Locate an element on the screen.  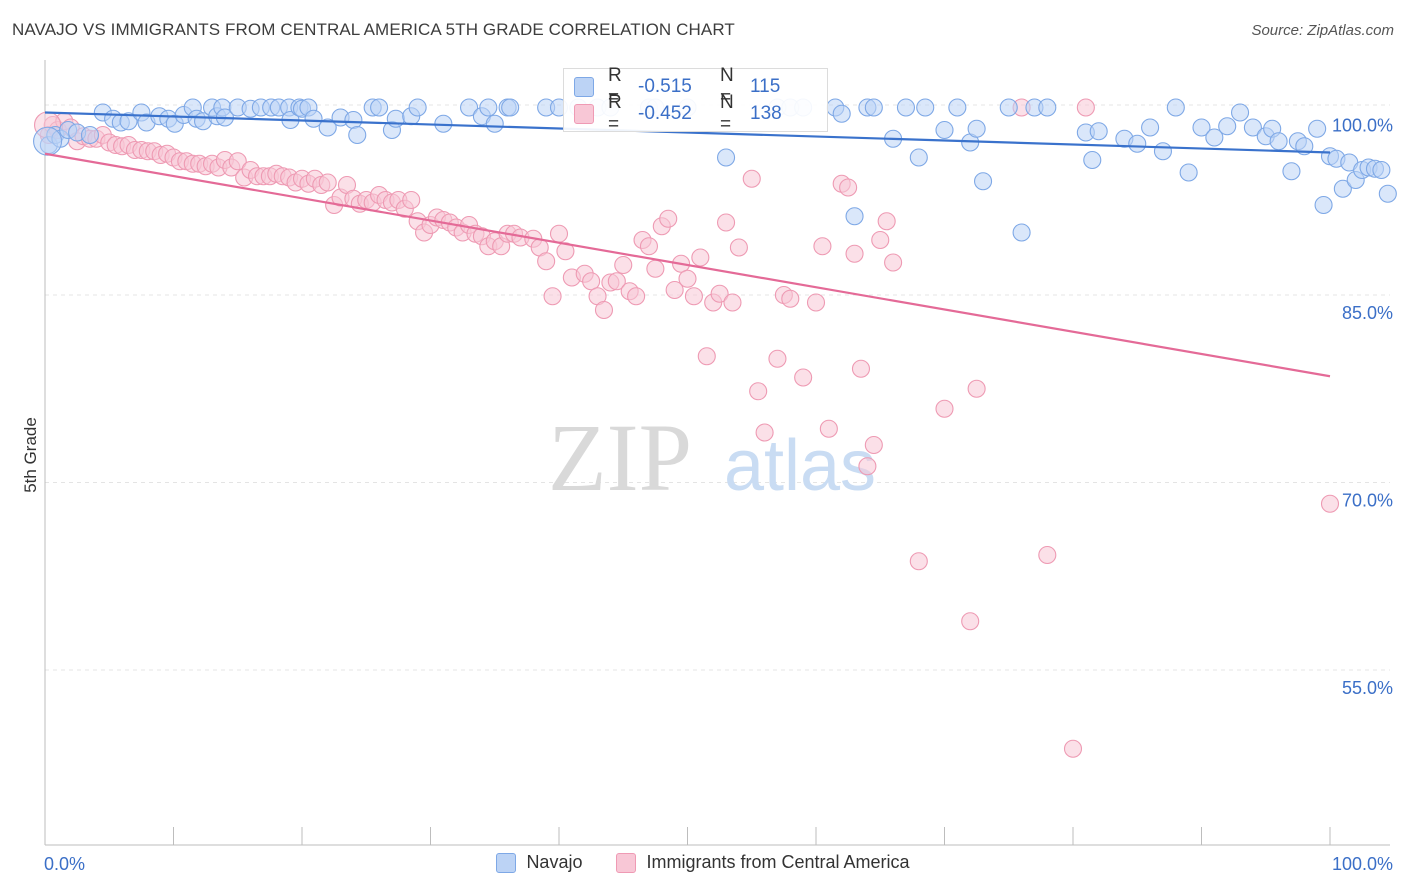
legend-label-navajo: Navajo is located at coordinates (554, 862).